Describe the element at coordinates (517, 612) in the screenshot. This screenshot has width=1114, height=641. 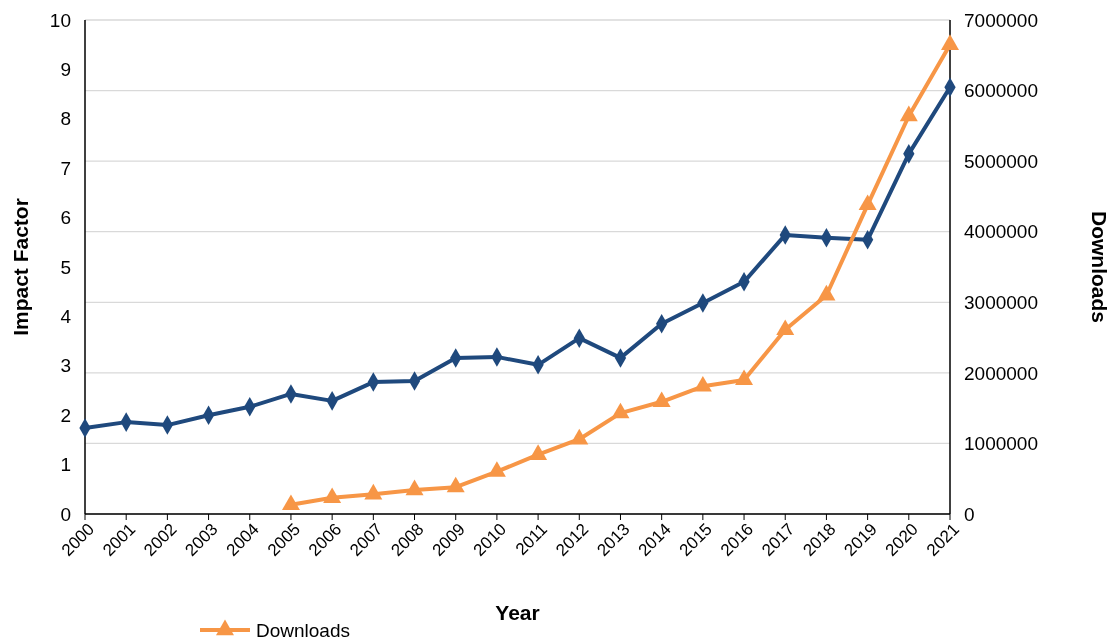
I see `x-axis-title: Year` at that location.